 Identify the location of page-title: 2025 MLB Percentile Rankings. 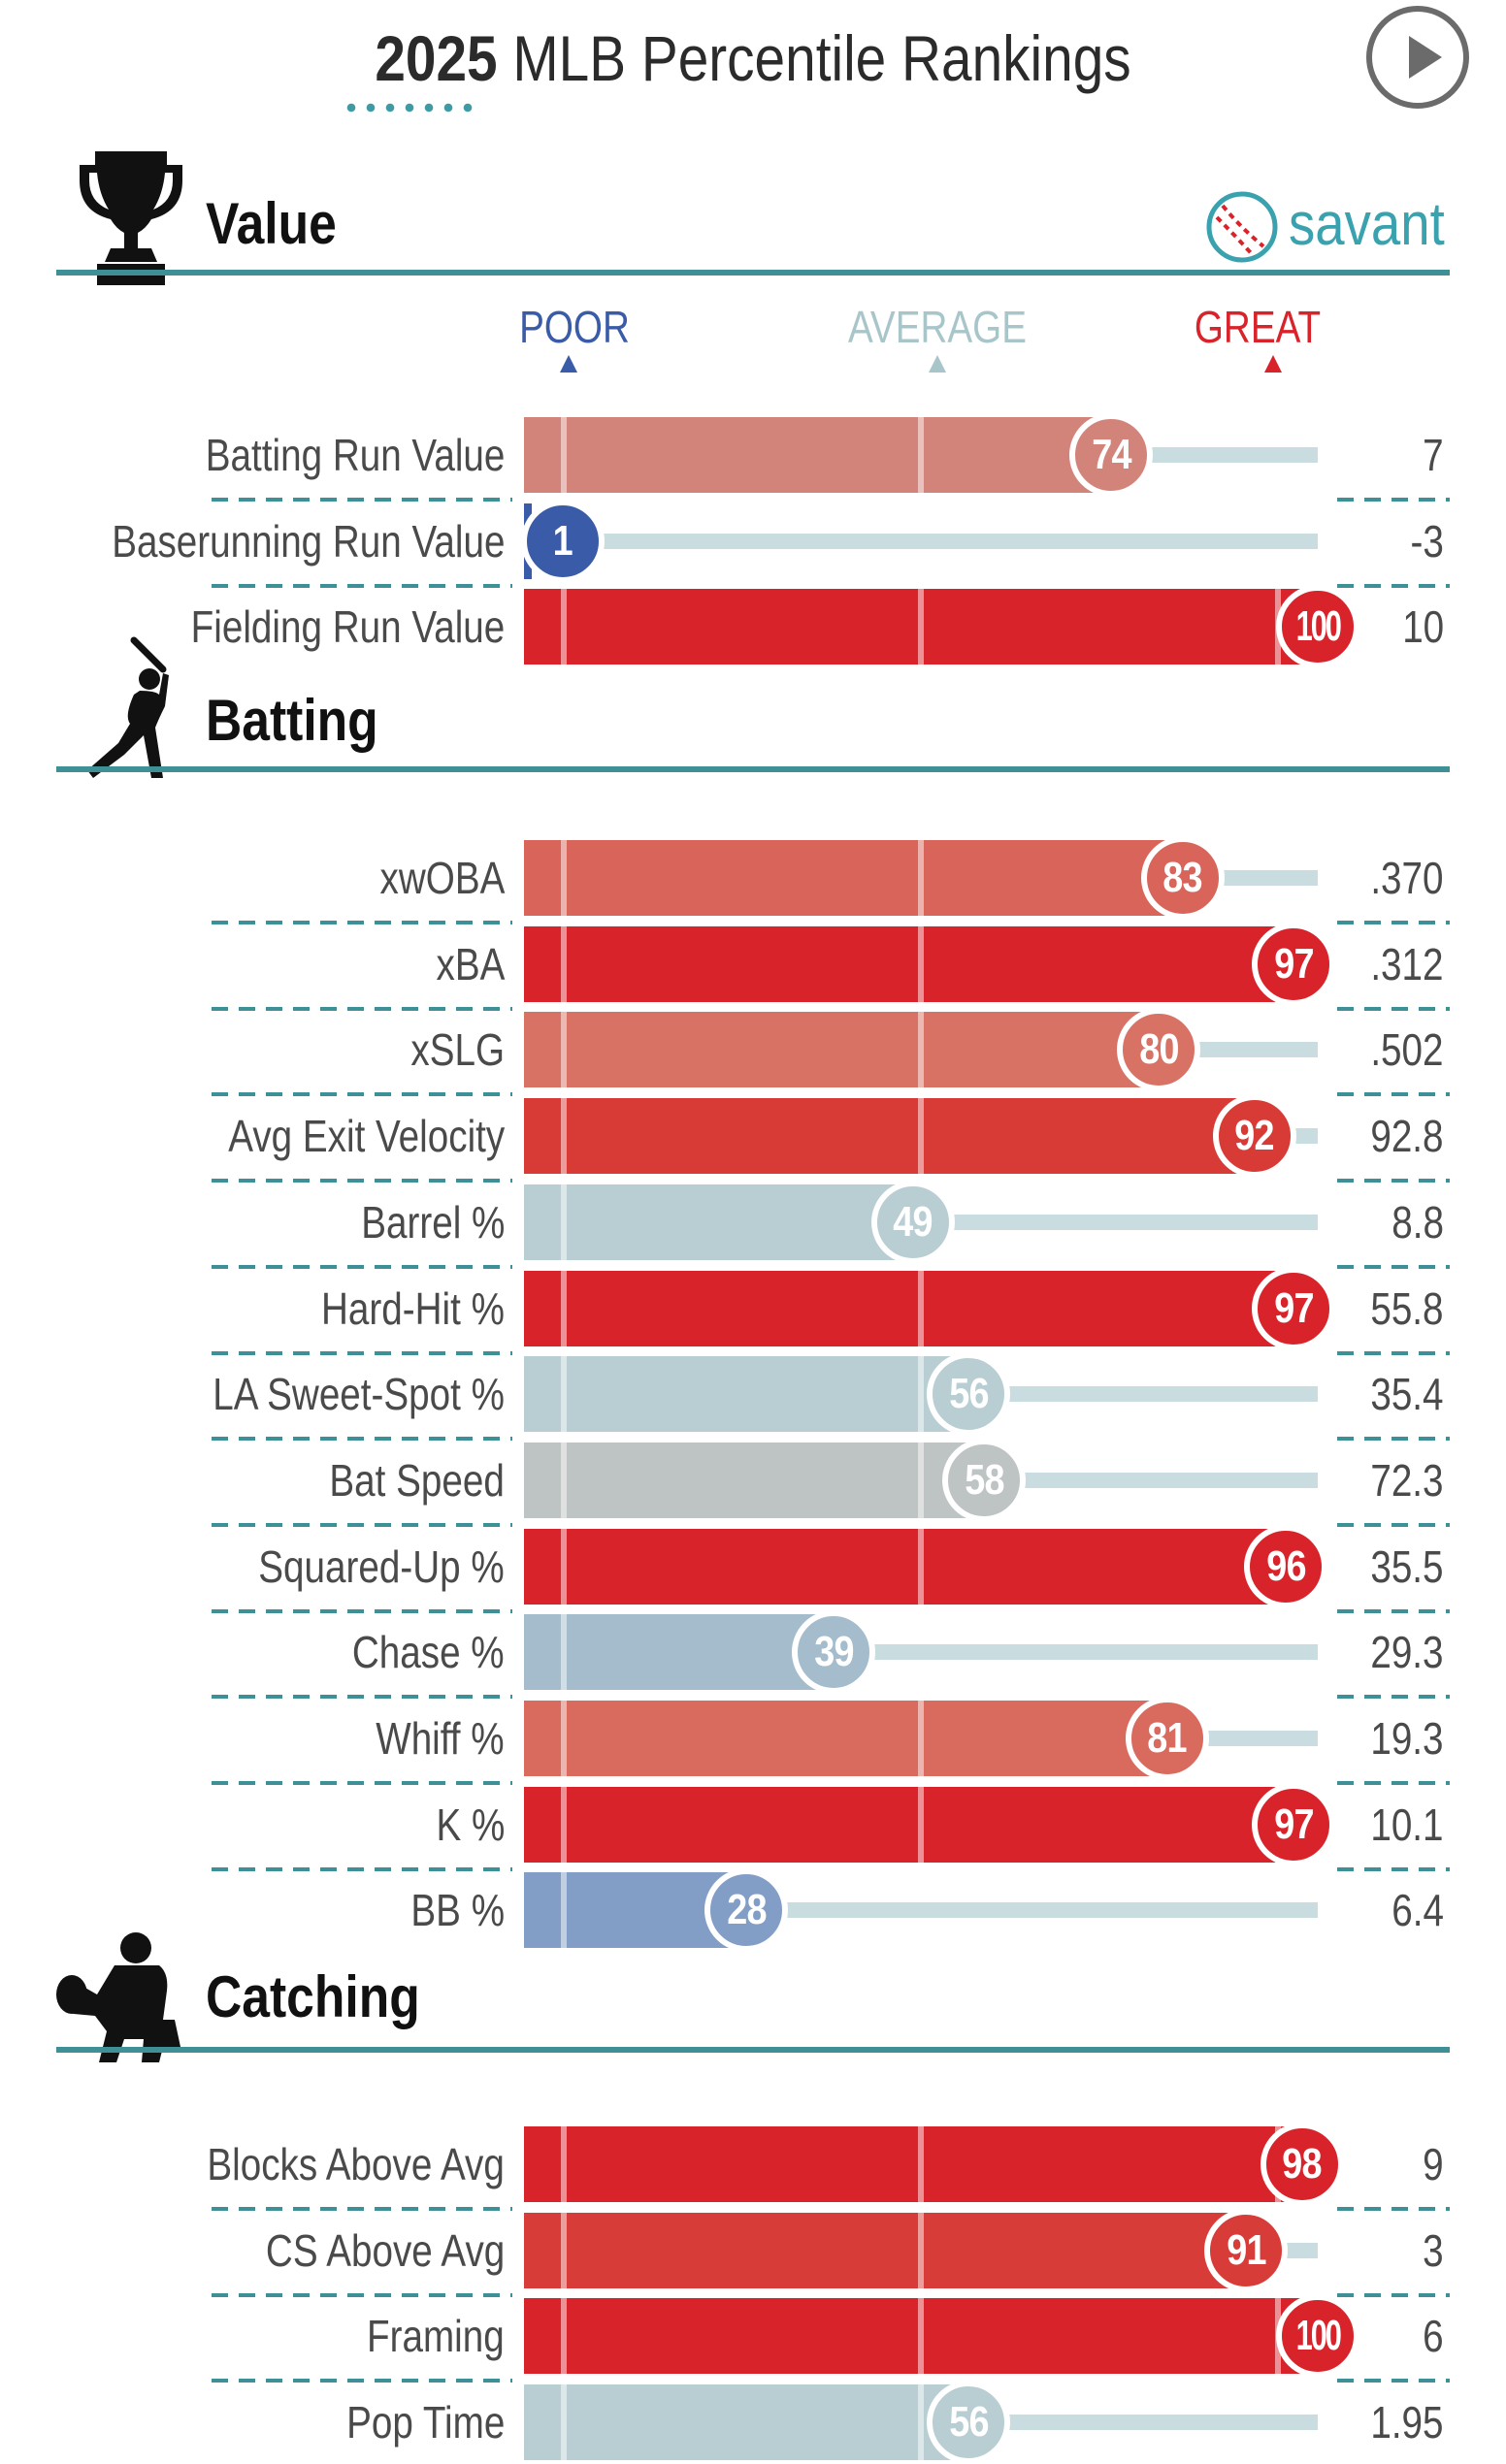
(753, 59).